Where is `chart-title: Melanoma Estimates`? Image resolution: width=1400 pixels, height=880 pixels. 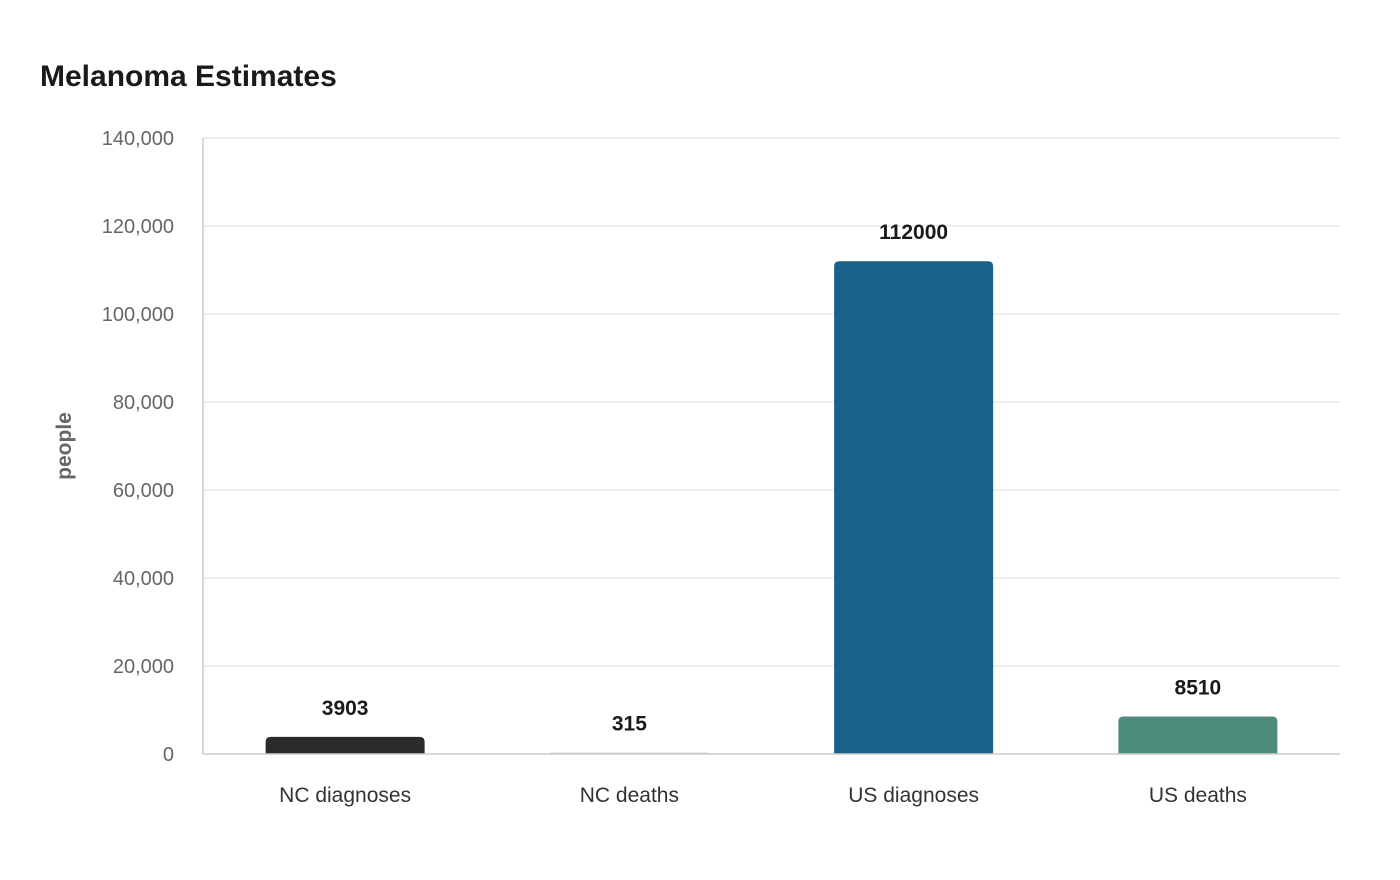
chart-title: Melanoma Estimates is located at coordinates (188, 76).